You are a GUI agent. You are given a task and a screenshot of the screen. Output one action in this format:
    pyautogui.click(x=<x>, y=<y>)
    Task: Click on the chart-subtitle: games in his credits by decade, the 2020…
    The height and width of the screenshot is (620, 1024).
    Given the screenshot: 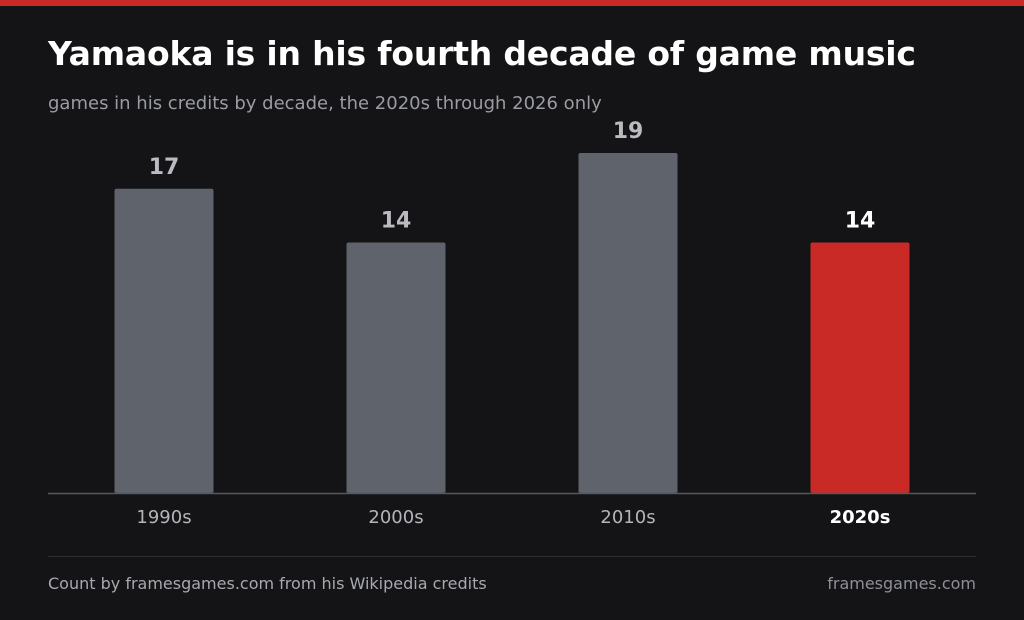 What is the action you would take?
    pyautogui.click(x=325, y=103)
    